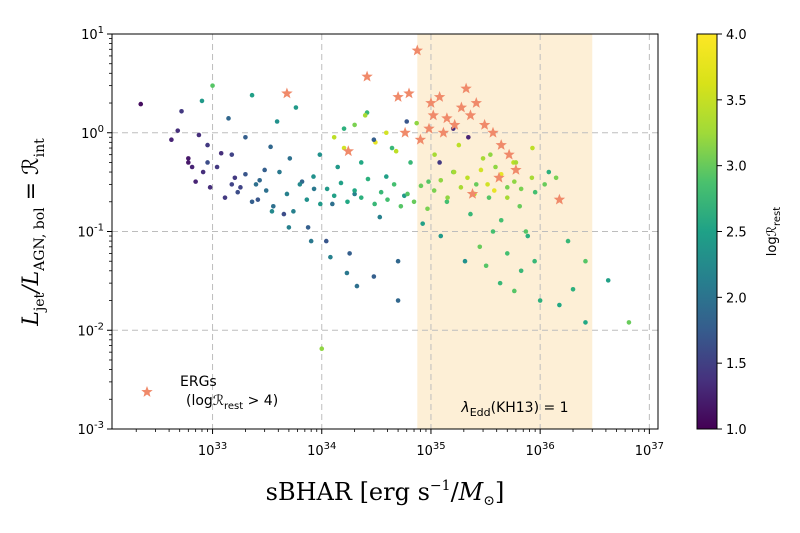  What do you see at coordinates (198, 382) in the screenshot?
I see `legend-label: ERGs` at bounding box center [198, 382].